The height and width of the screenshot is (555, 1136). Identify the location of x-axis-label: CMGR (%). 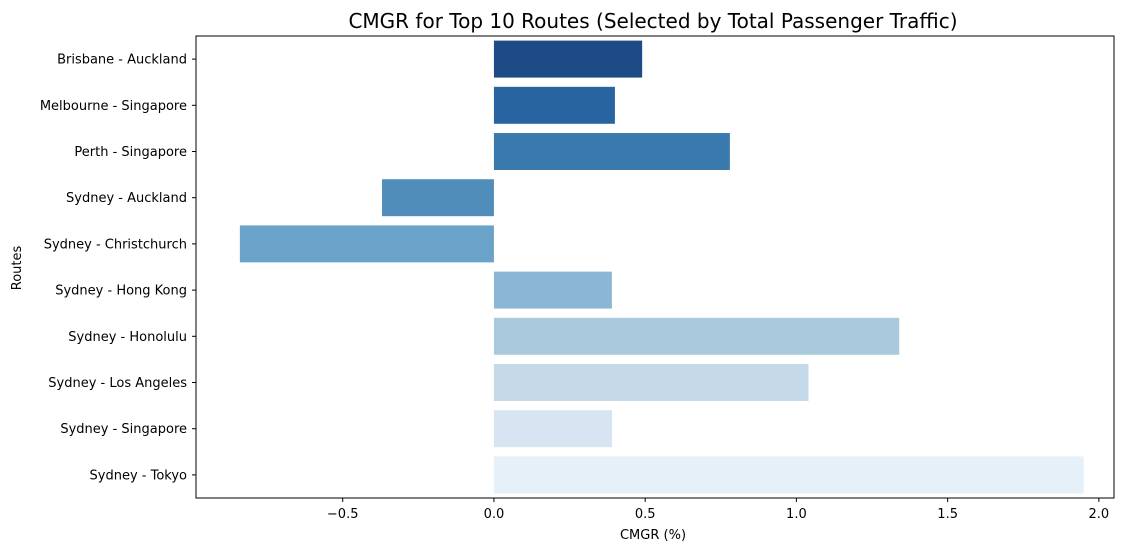
(653, 535).